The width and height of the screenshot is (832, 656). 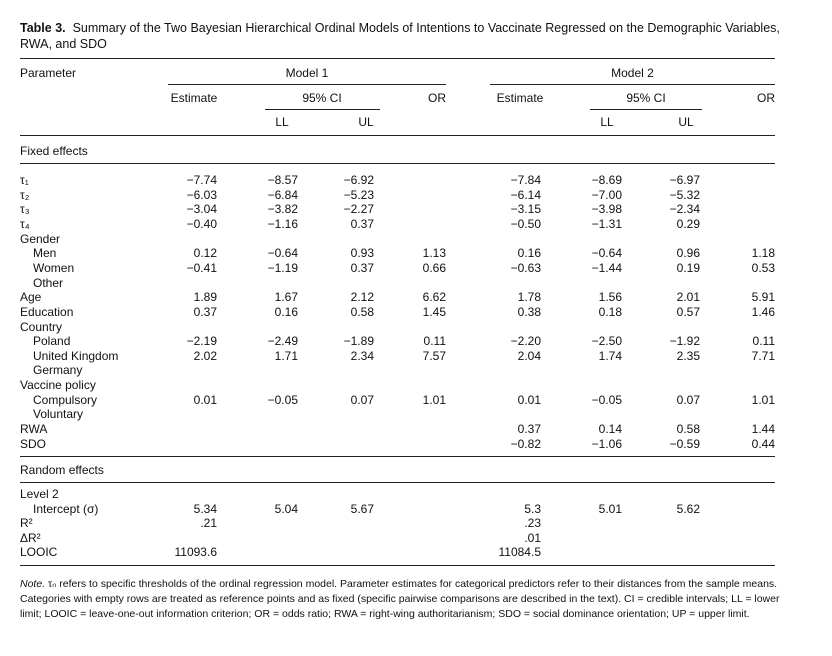 I want to click on cell-value: −1.06, so click(x=606, y=443).